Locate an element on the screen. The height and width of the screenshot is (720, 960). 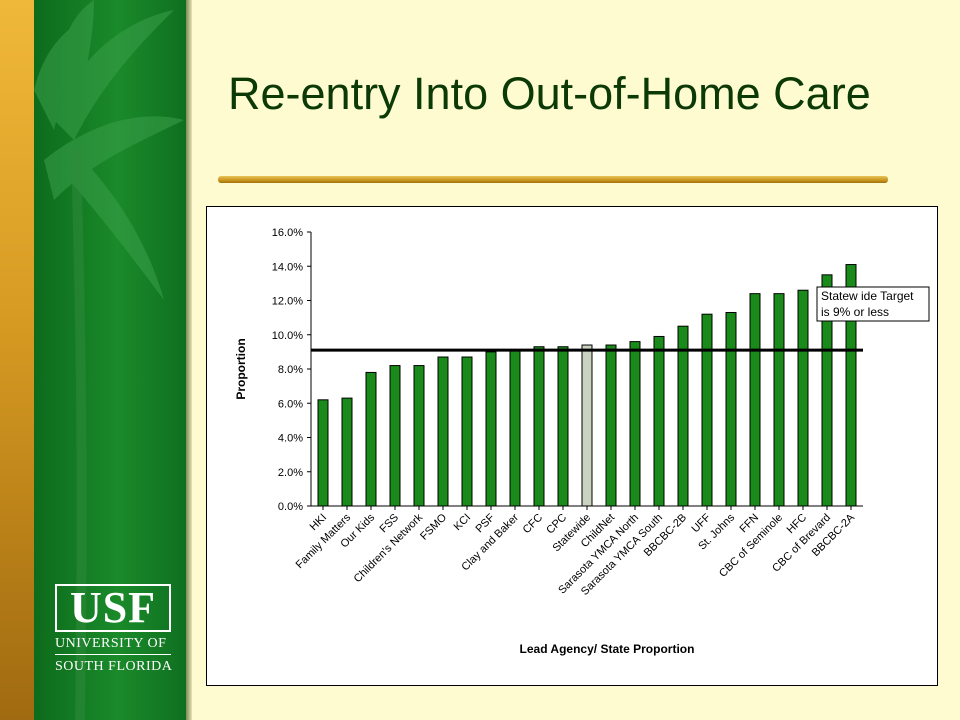
usf-logo-line2: SOUTH FLORIDA is located at coordinates (114, 666).